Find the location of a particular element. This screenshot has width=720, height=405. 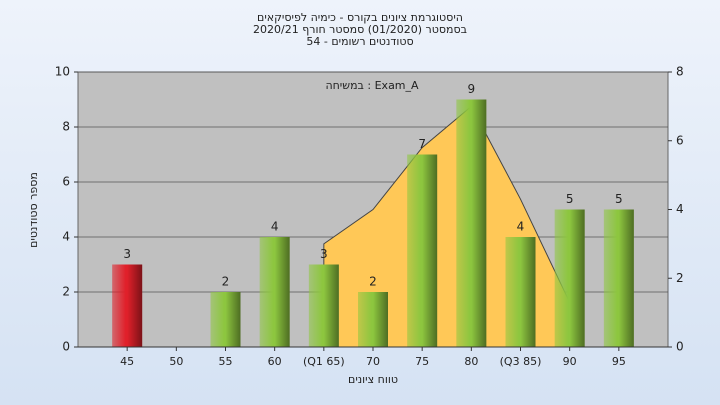

x-tick-label: 70 is located at coordinates (373, 361).